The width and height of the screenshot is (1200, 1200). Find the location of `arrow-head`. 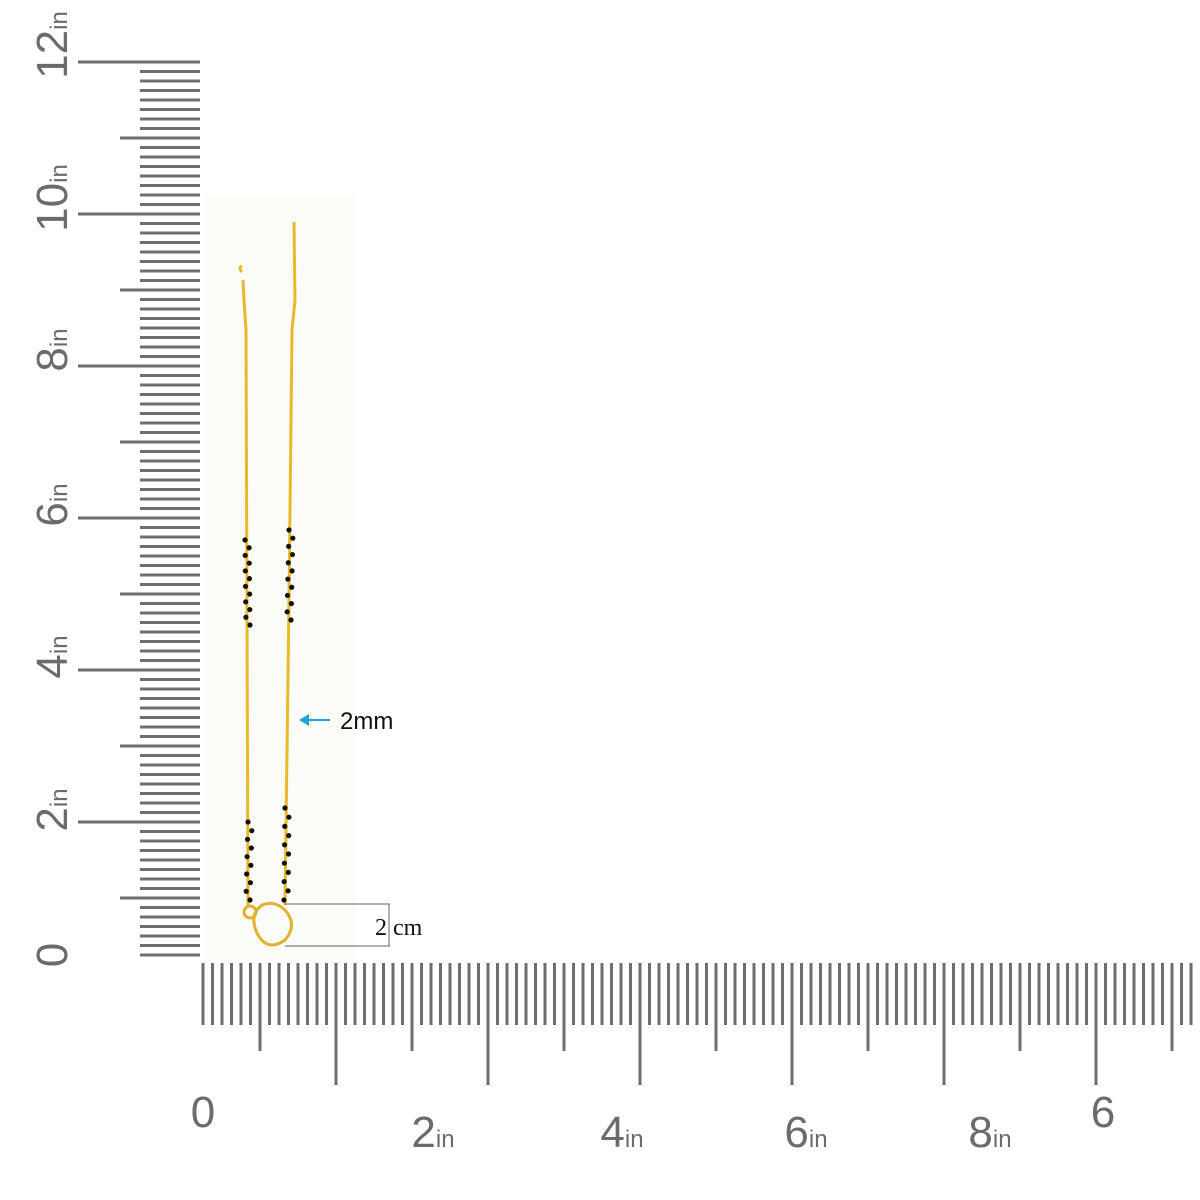

arrow-head is located at coordinates (304, 720).